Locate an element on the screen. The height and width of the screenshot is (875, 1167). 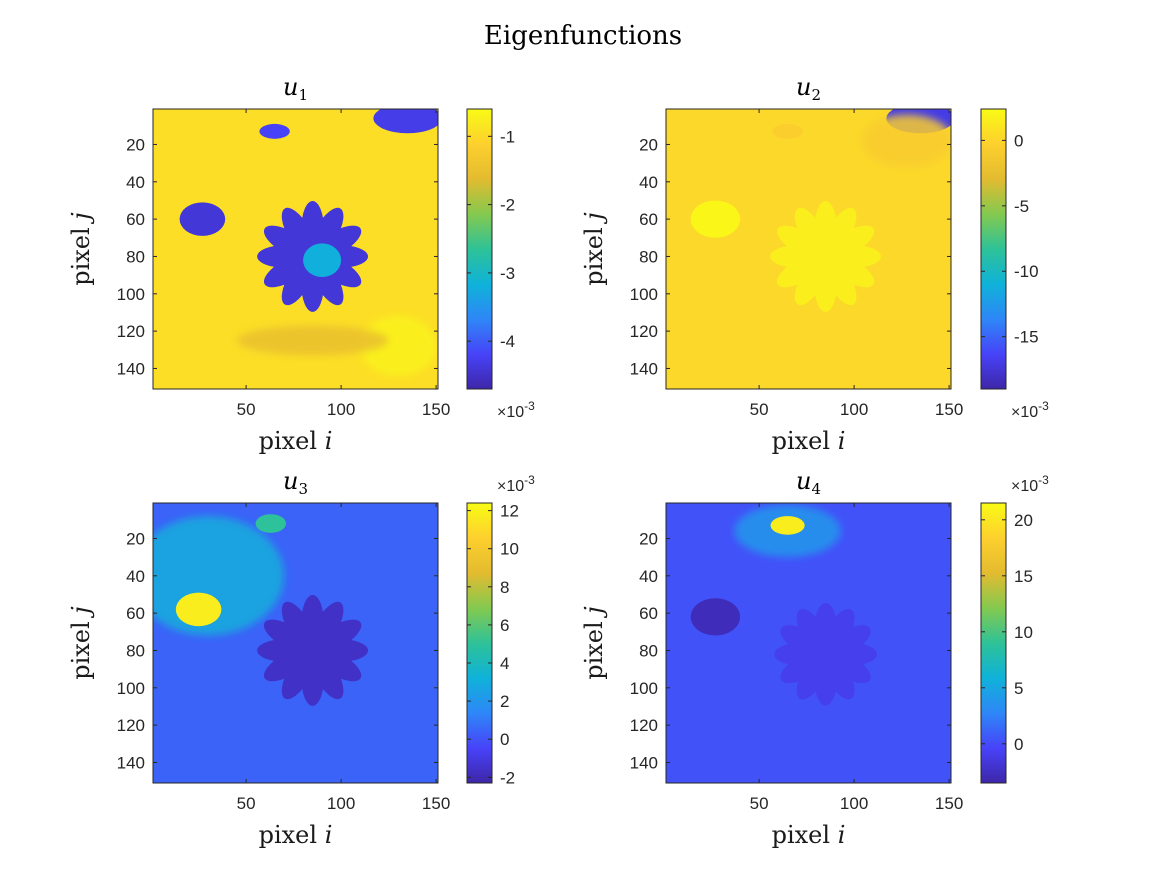
panel-title: u3 is located at coordinates (295, 482).